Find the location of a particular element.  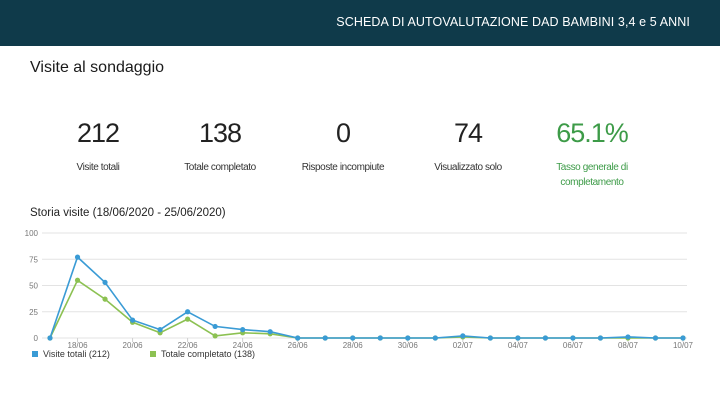

stat-label: Risposte incompiute is located at coordinates (343, 167).